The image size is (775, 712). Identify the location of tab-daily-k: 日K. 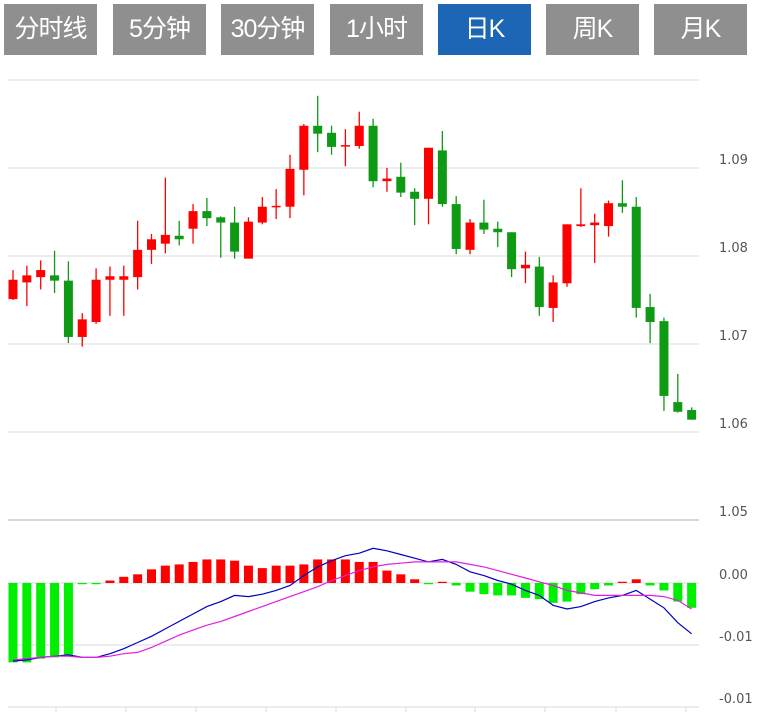
(484, 29).